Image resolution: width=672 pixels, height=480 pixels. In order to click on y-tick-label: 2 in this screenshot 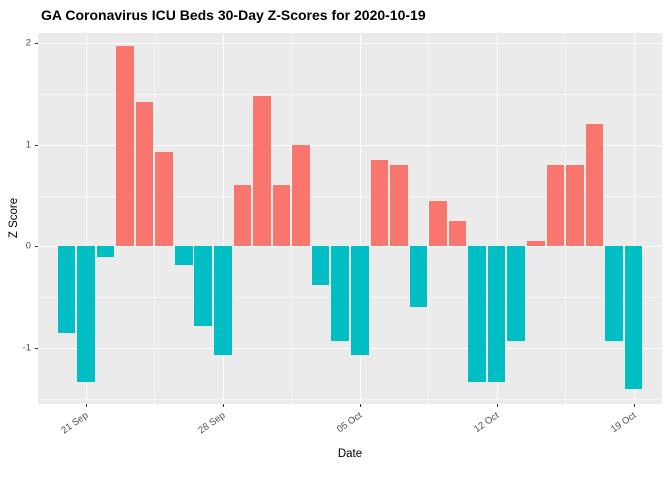, I will do `click(28, 43)`.